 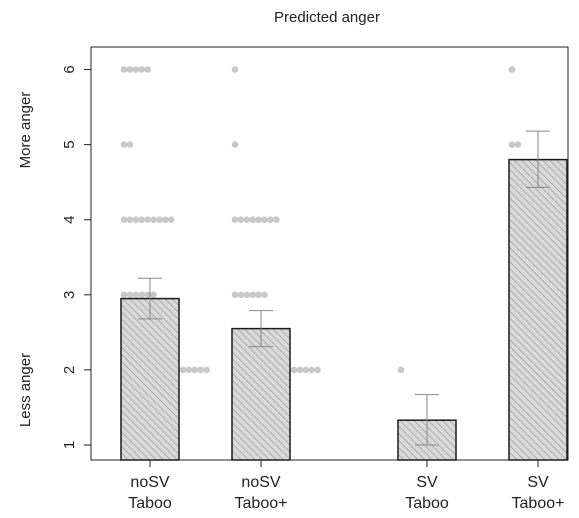 I want to click on y-axis: 1 2 3 4 5 6, so click(x=76, y=257).